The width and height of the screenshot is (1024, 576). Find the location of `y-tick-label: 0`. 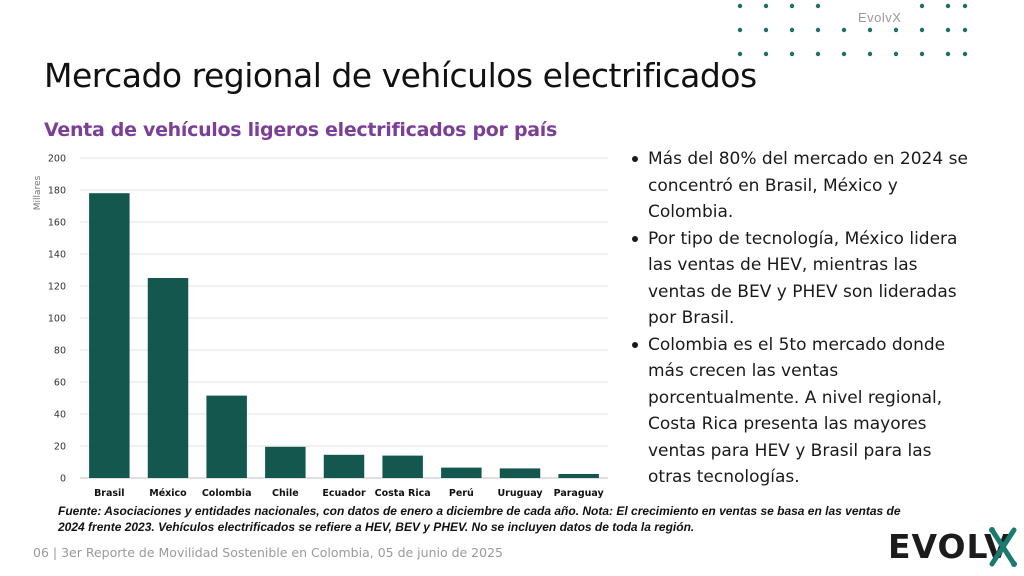

y-tick-label: 0 is located at coordinates (63, 479).